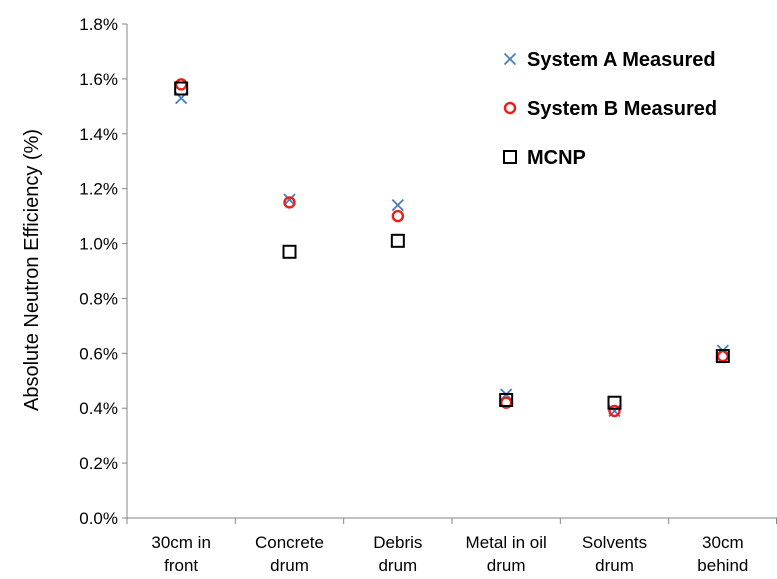  What do you see at coordinates (98, 518) in the screenshot?
I see `y-tick-label: 0.0%` at bounding box center [98, 518].